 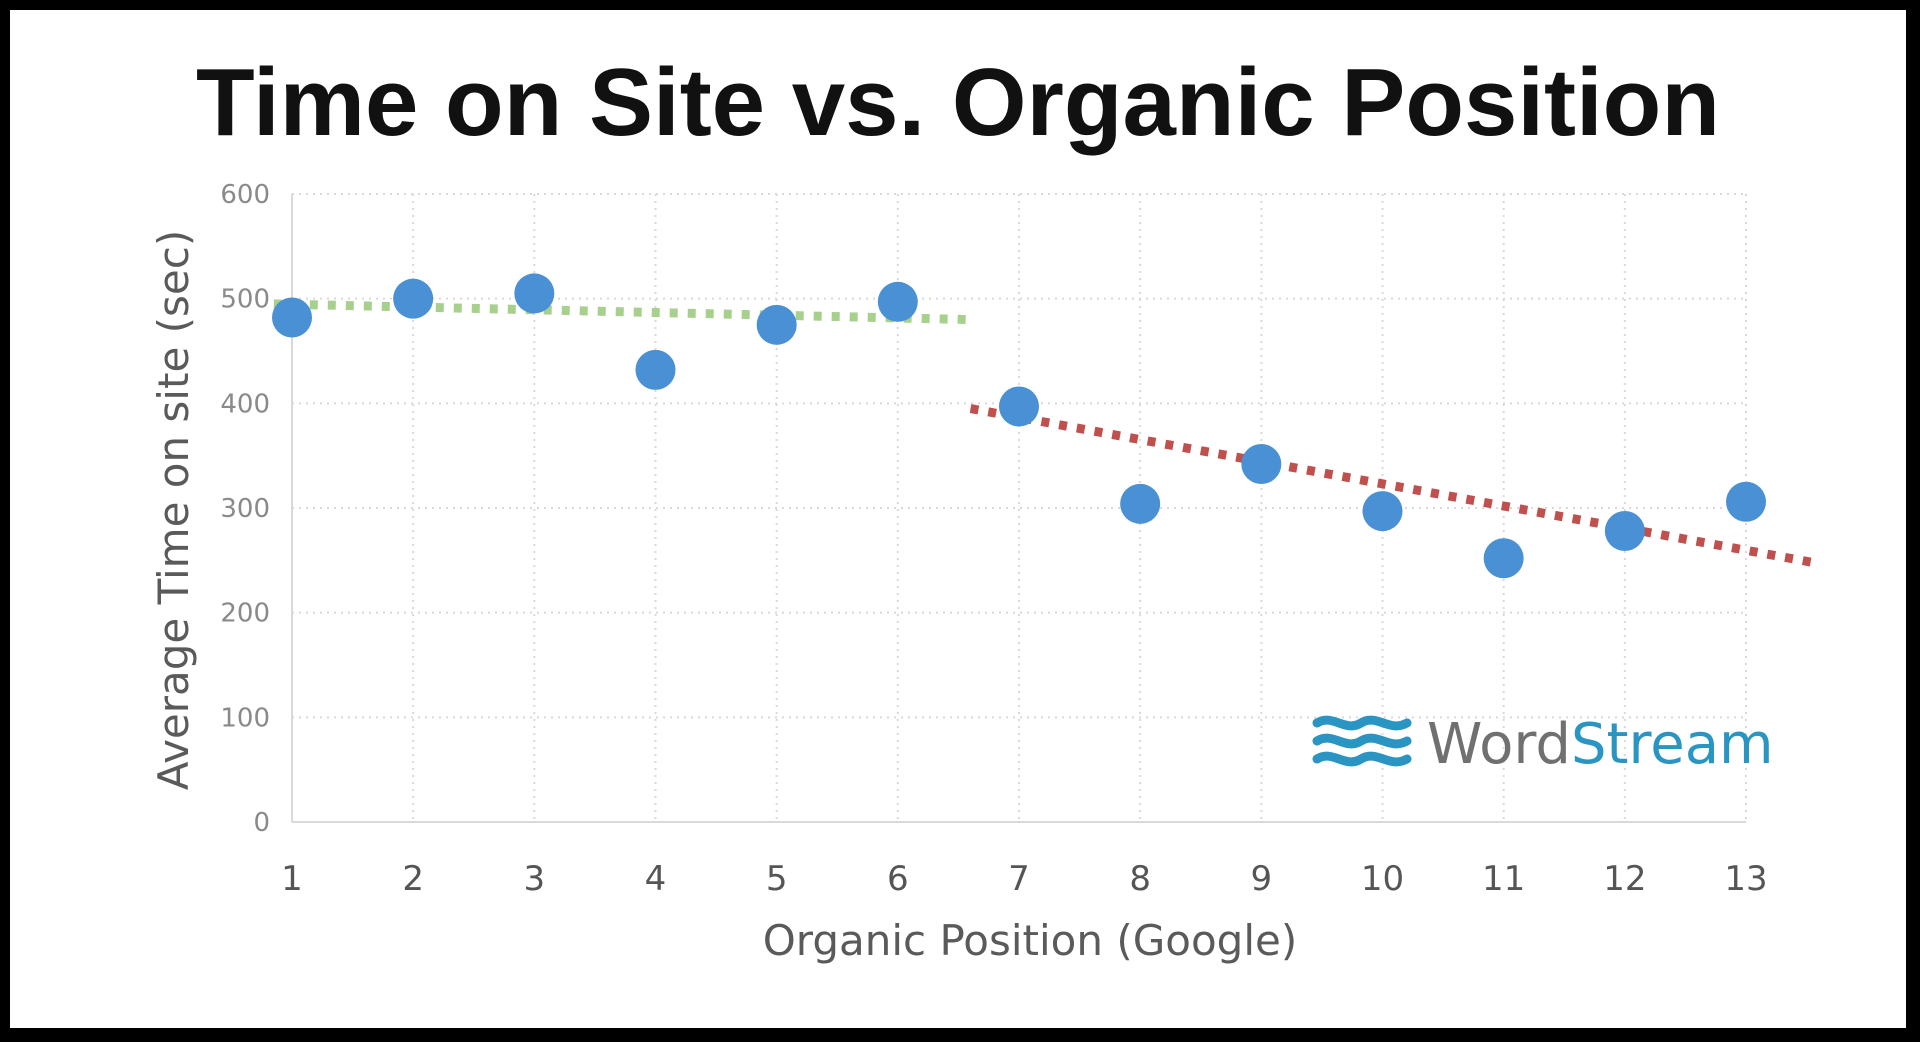 What do you see at coordinates (1499, 744) in the screenshot?
I see `logo-word-part1: Word` at bounding box center [1499, 744].